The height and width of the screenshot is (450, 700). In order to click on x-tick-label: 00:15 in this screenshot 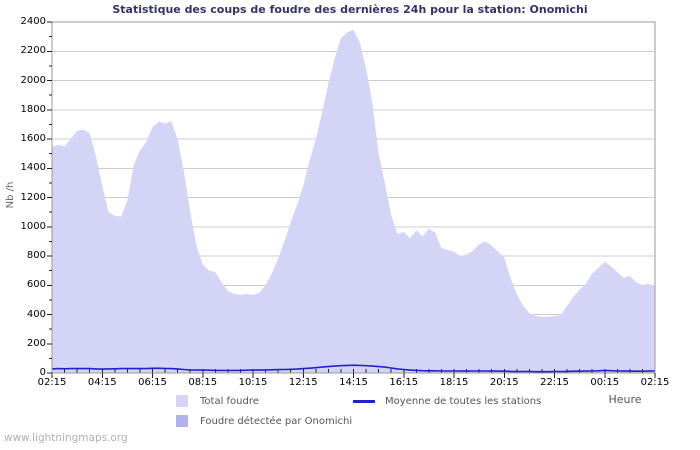, I will do `click(605, 382)`.